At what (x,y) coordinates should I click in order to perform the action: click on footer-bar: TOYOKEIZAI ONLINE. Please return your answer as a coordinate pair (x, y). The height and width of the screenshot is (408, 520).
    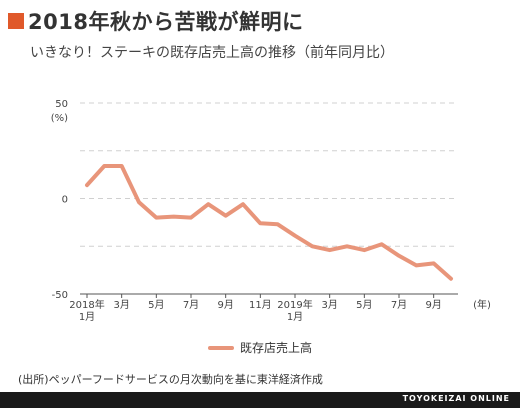
    Looking at the image, I should click on (260, 400).